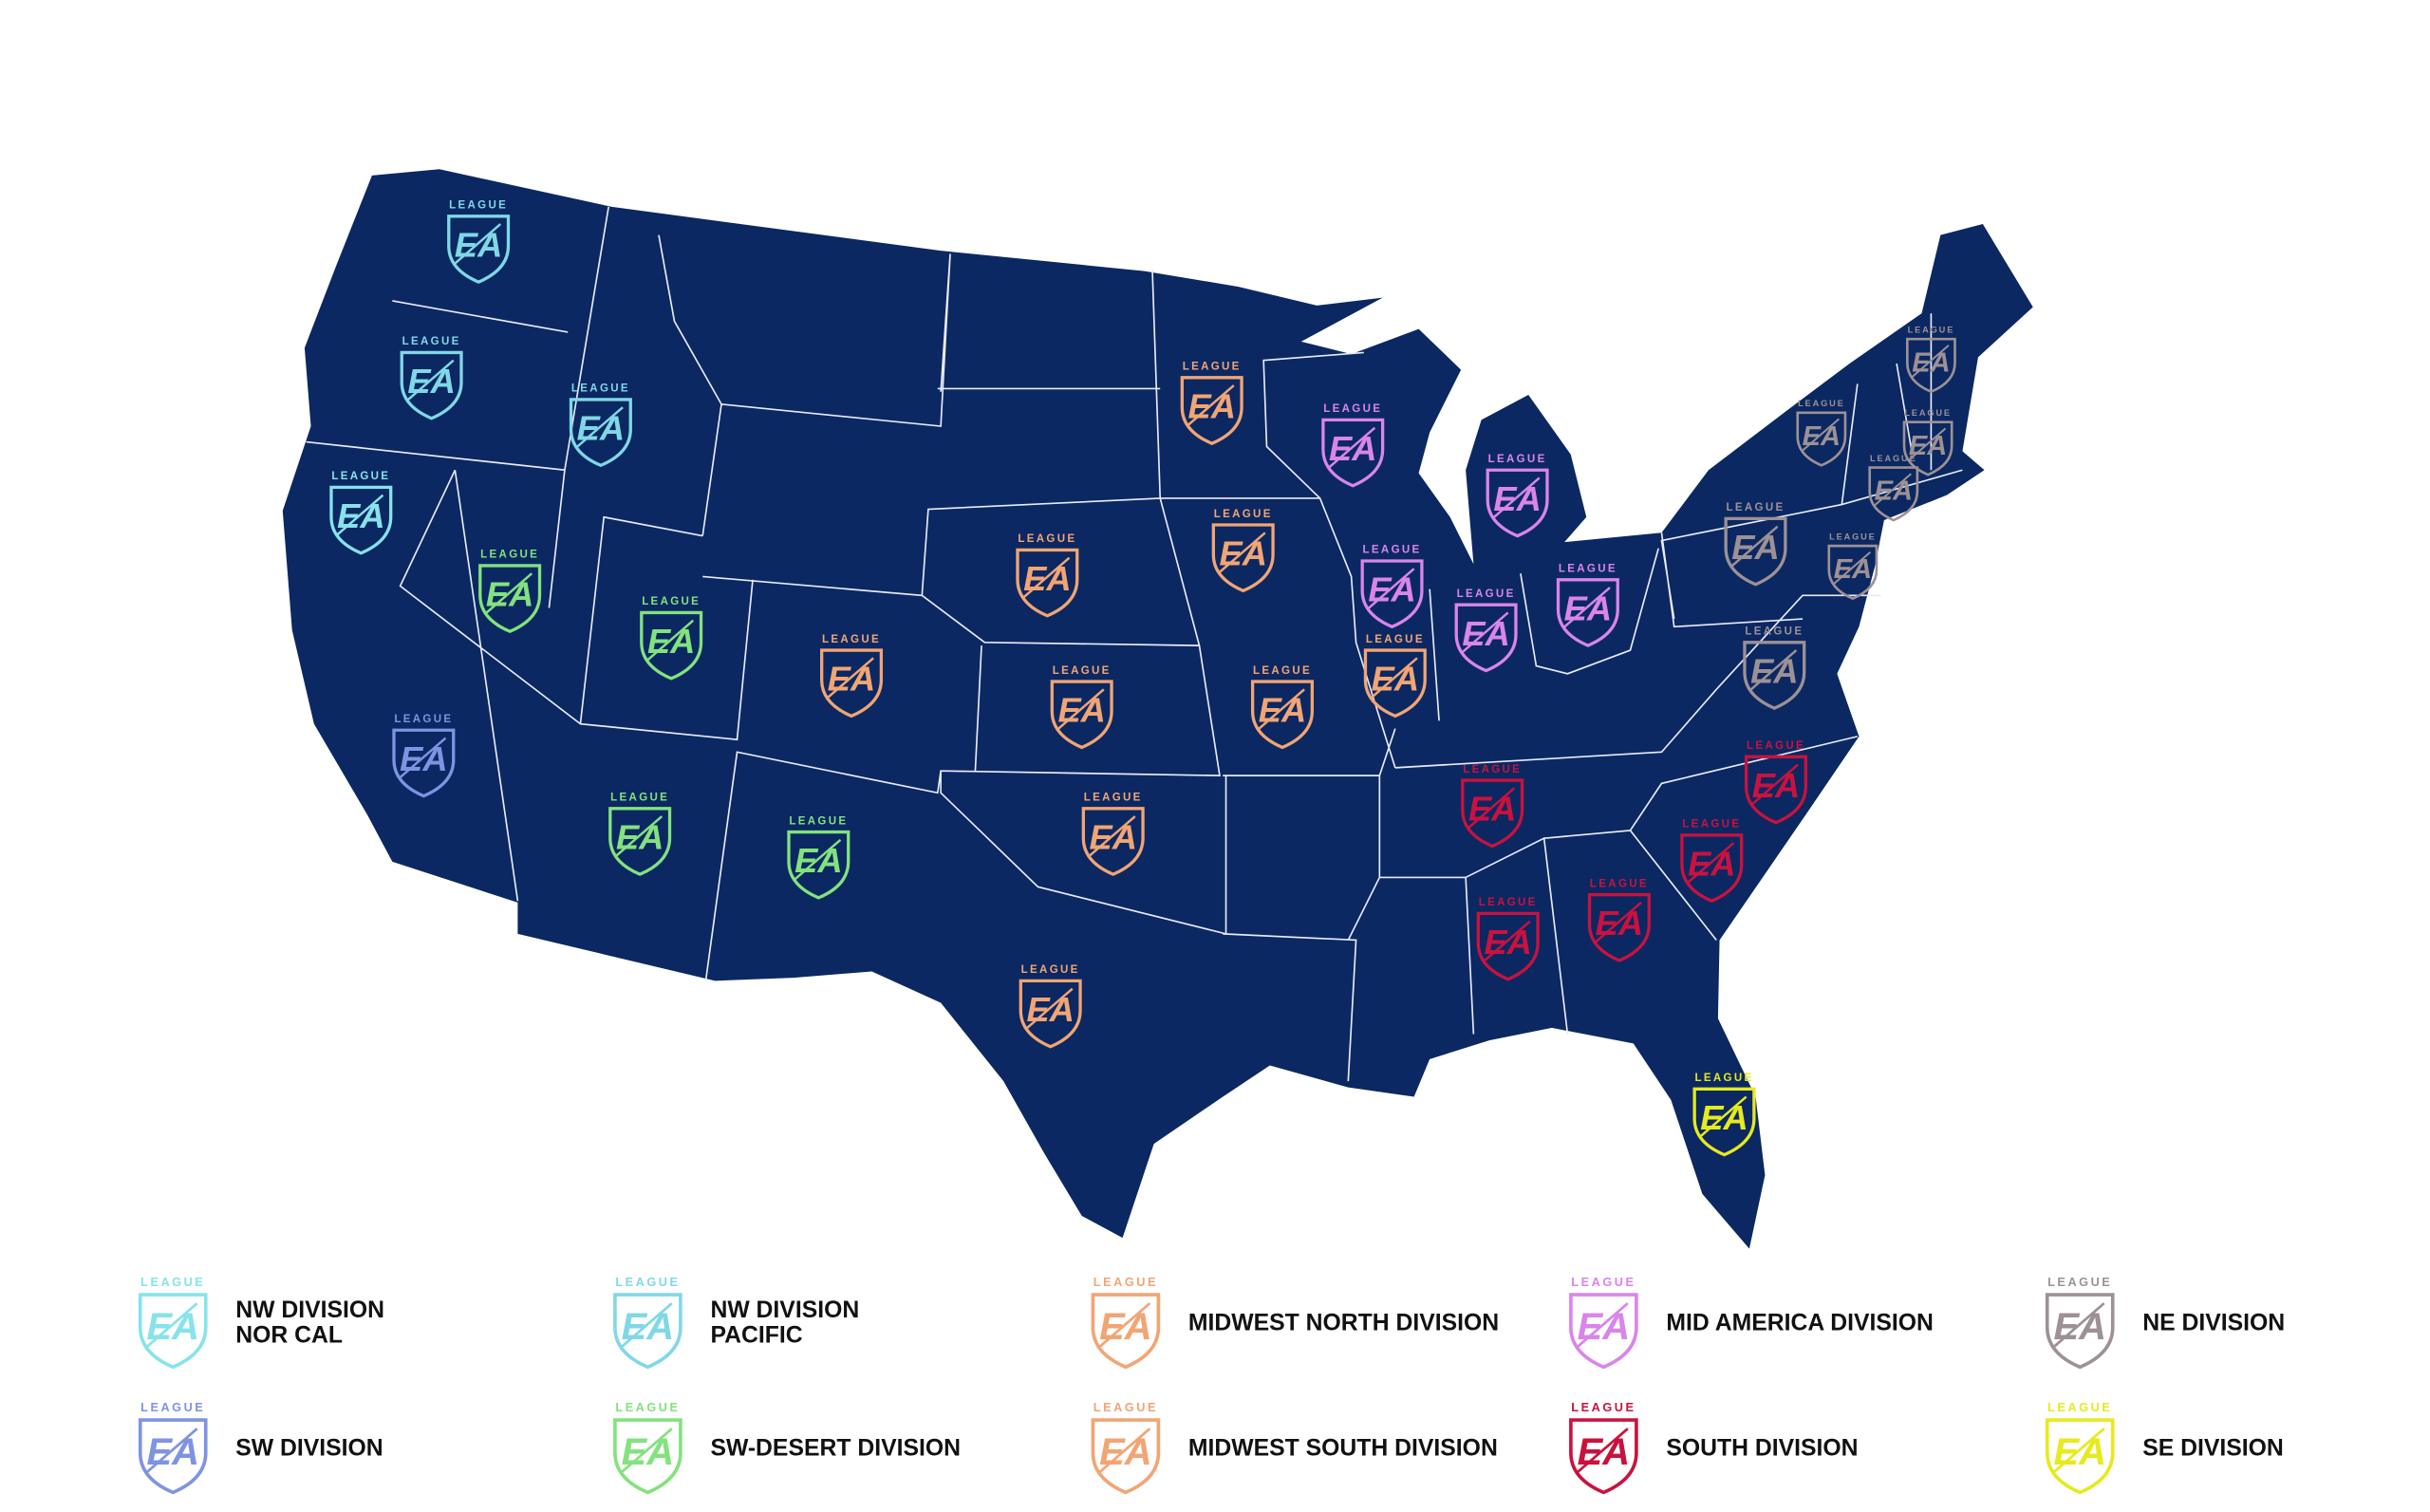 The width and height of the screenshot is (2430, 1512). I want to click on legend-item: LEAGUE EA SW DIVISION, so click(261, 1447).